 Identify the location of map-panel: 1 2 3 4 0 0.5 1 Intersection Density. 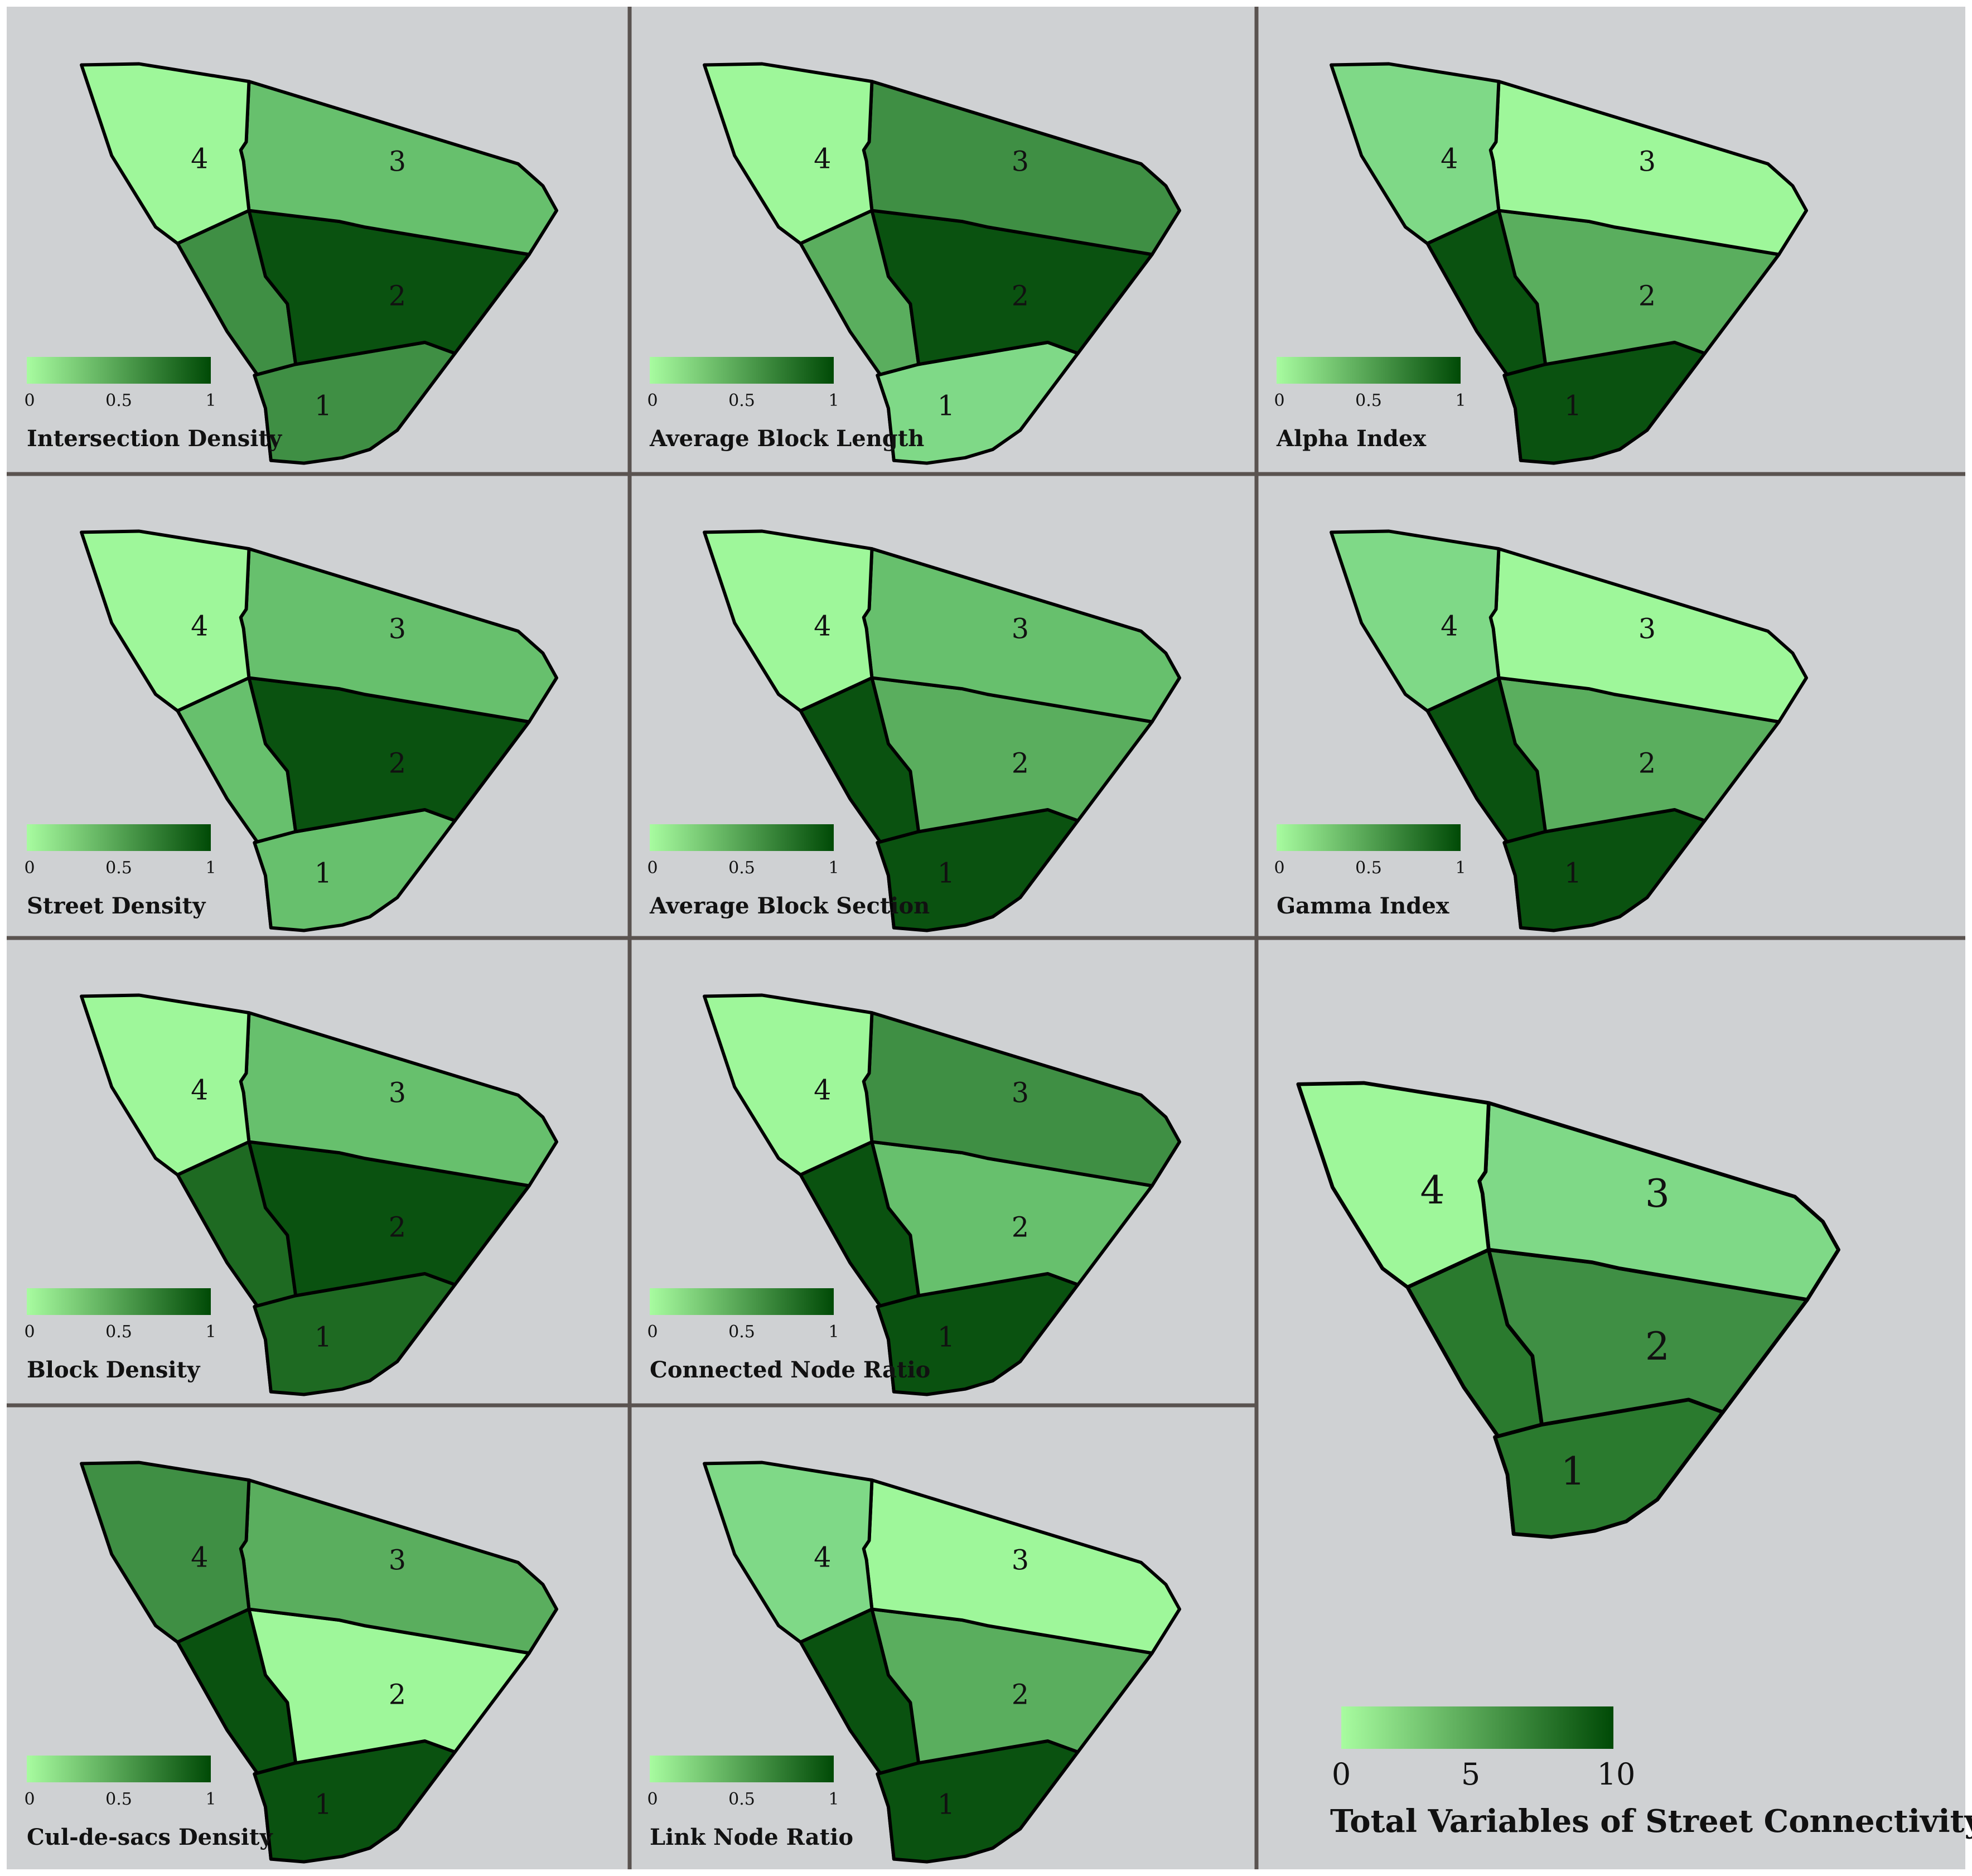
(290, 263).